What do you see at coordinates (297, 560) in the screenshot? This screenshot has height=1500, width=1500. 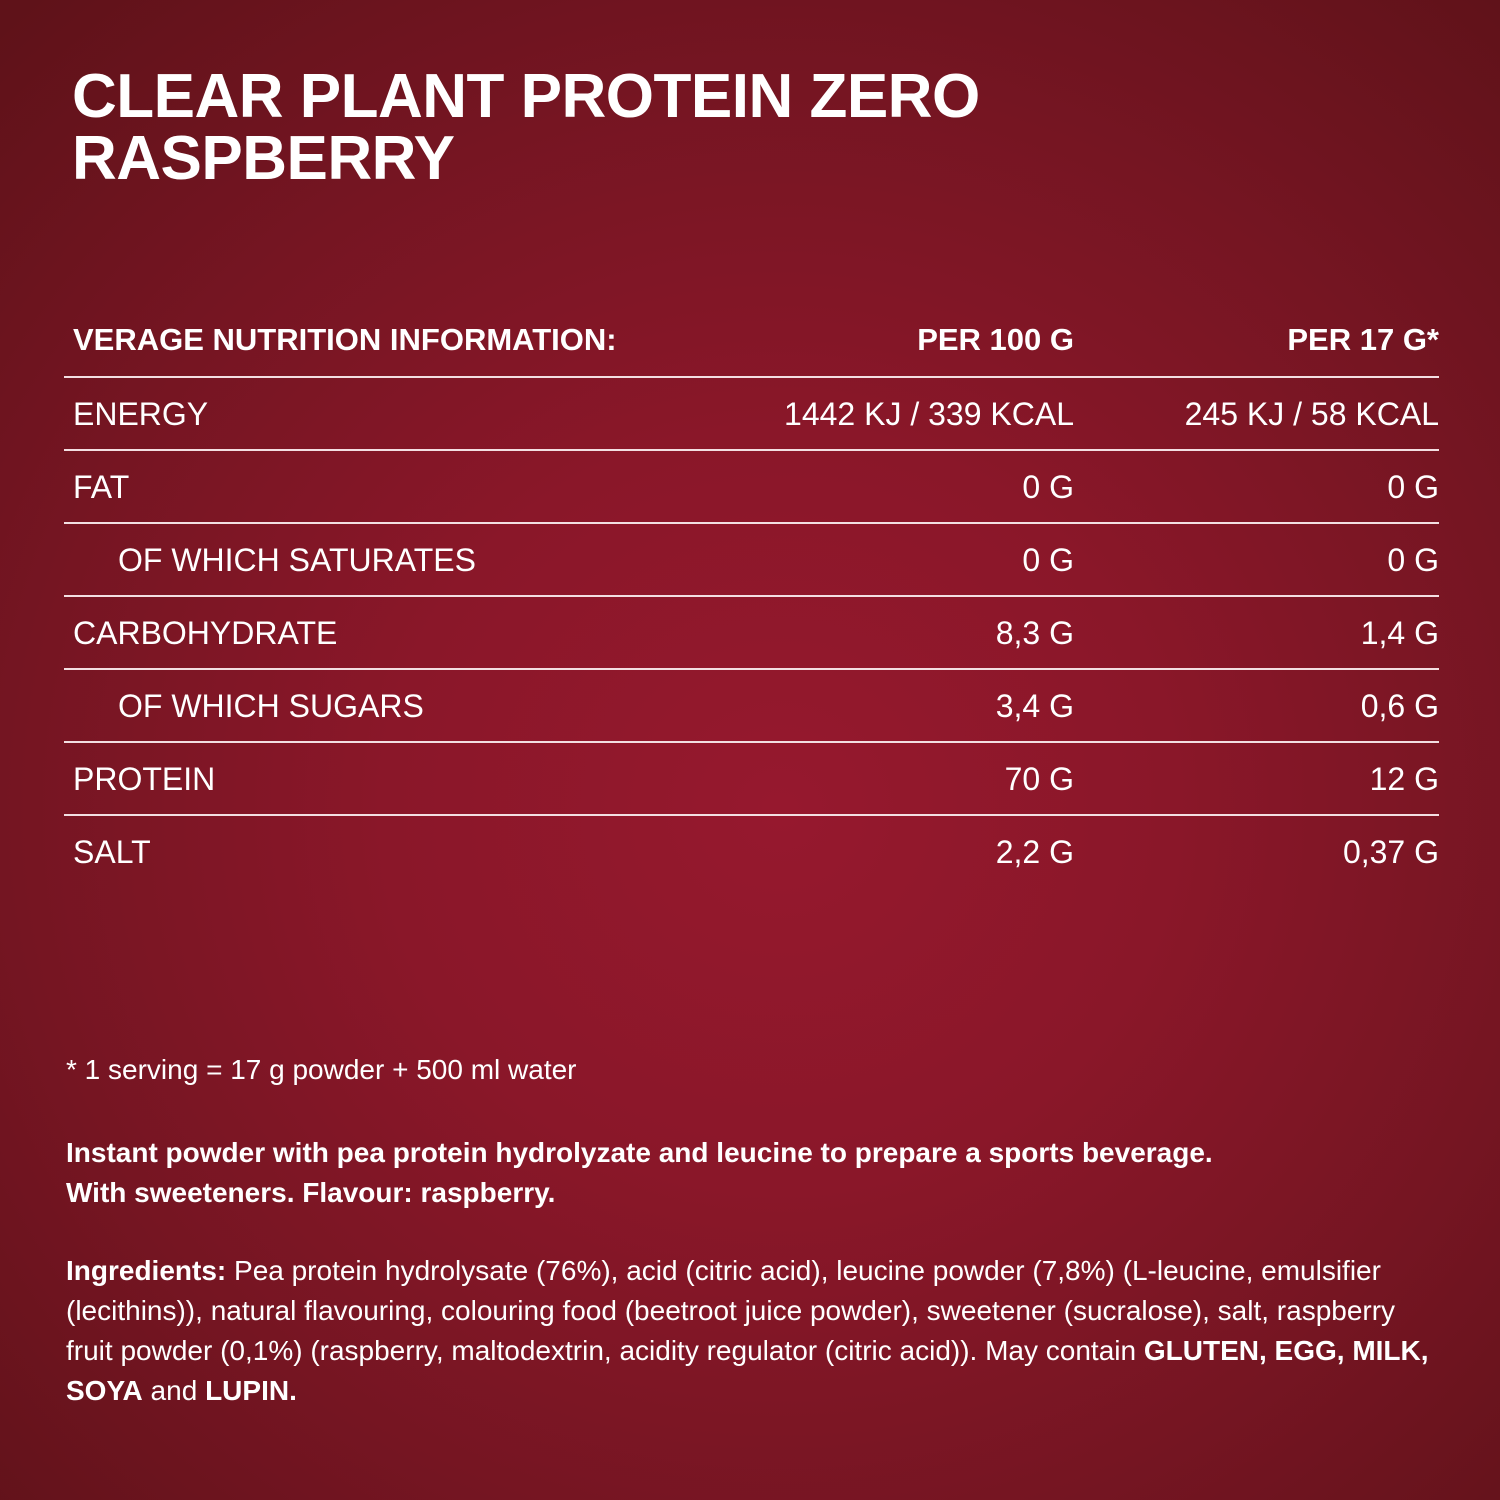 I see `nutrient-label: OF WHICH SATURATES` at bounding box center [297, 560].